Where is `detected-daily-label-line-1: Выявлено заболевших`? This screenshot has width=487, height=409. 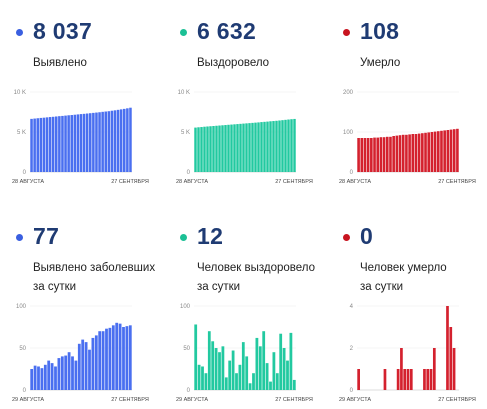
detected-daily-label-line-1: Выявлено заболевших is located at coordinates (94, 268).